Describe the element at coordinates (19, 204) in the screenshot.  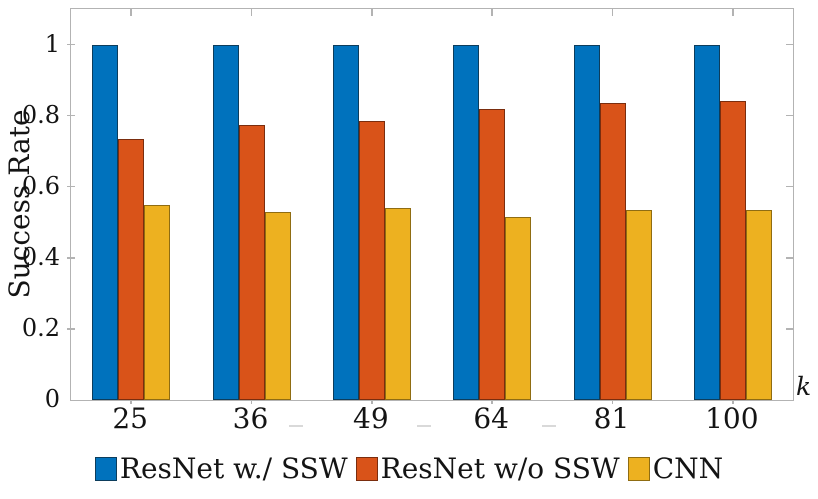
I see `y-axis-title: Success Rate` at that location.